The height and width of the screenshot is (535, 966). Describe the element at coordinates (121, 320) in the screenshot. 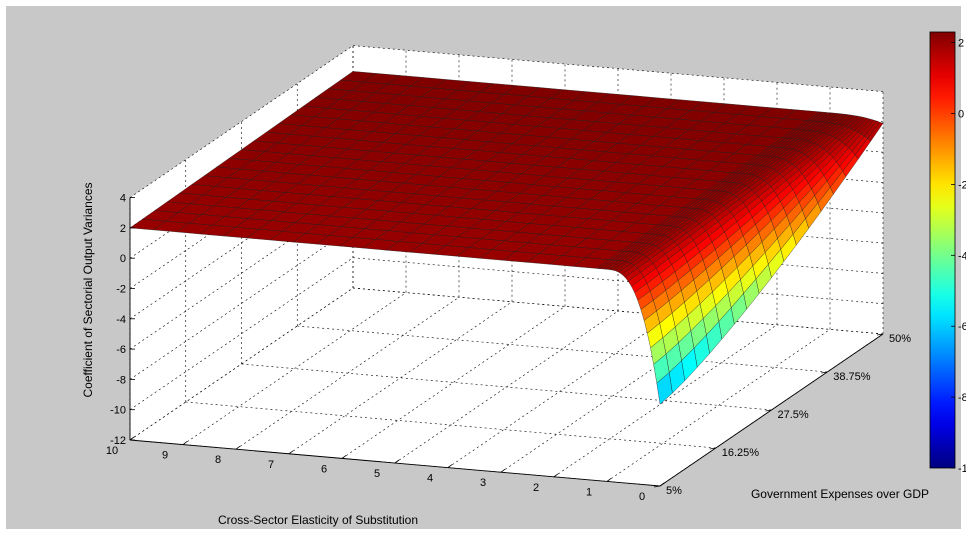

I see `z-tick-label: -4` at that location.